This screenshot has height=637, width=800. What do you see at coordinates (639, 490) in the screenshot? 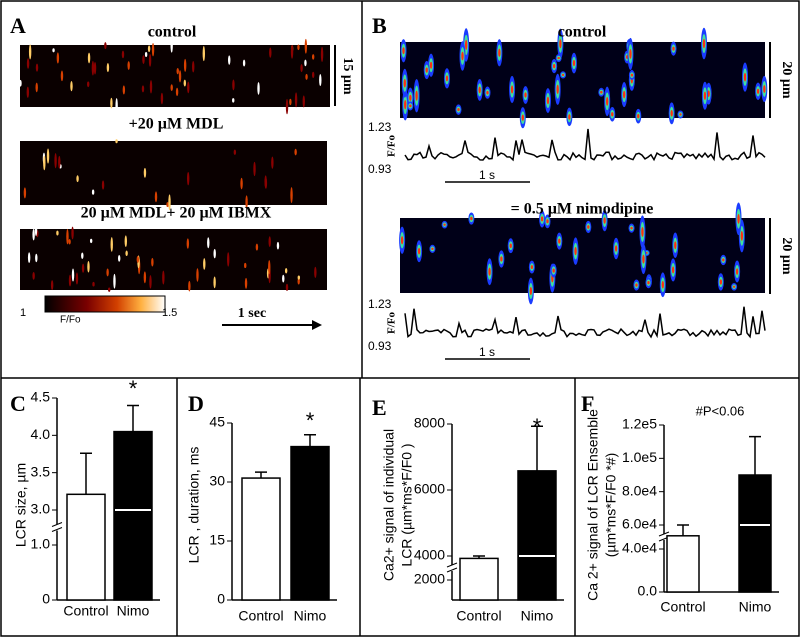
I see `y-tick-label: 8.0e4` at bounding box center [639, 490].